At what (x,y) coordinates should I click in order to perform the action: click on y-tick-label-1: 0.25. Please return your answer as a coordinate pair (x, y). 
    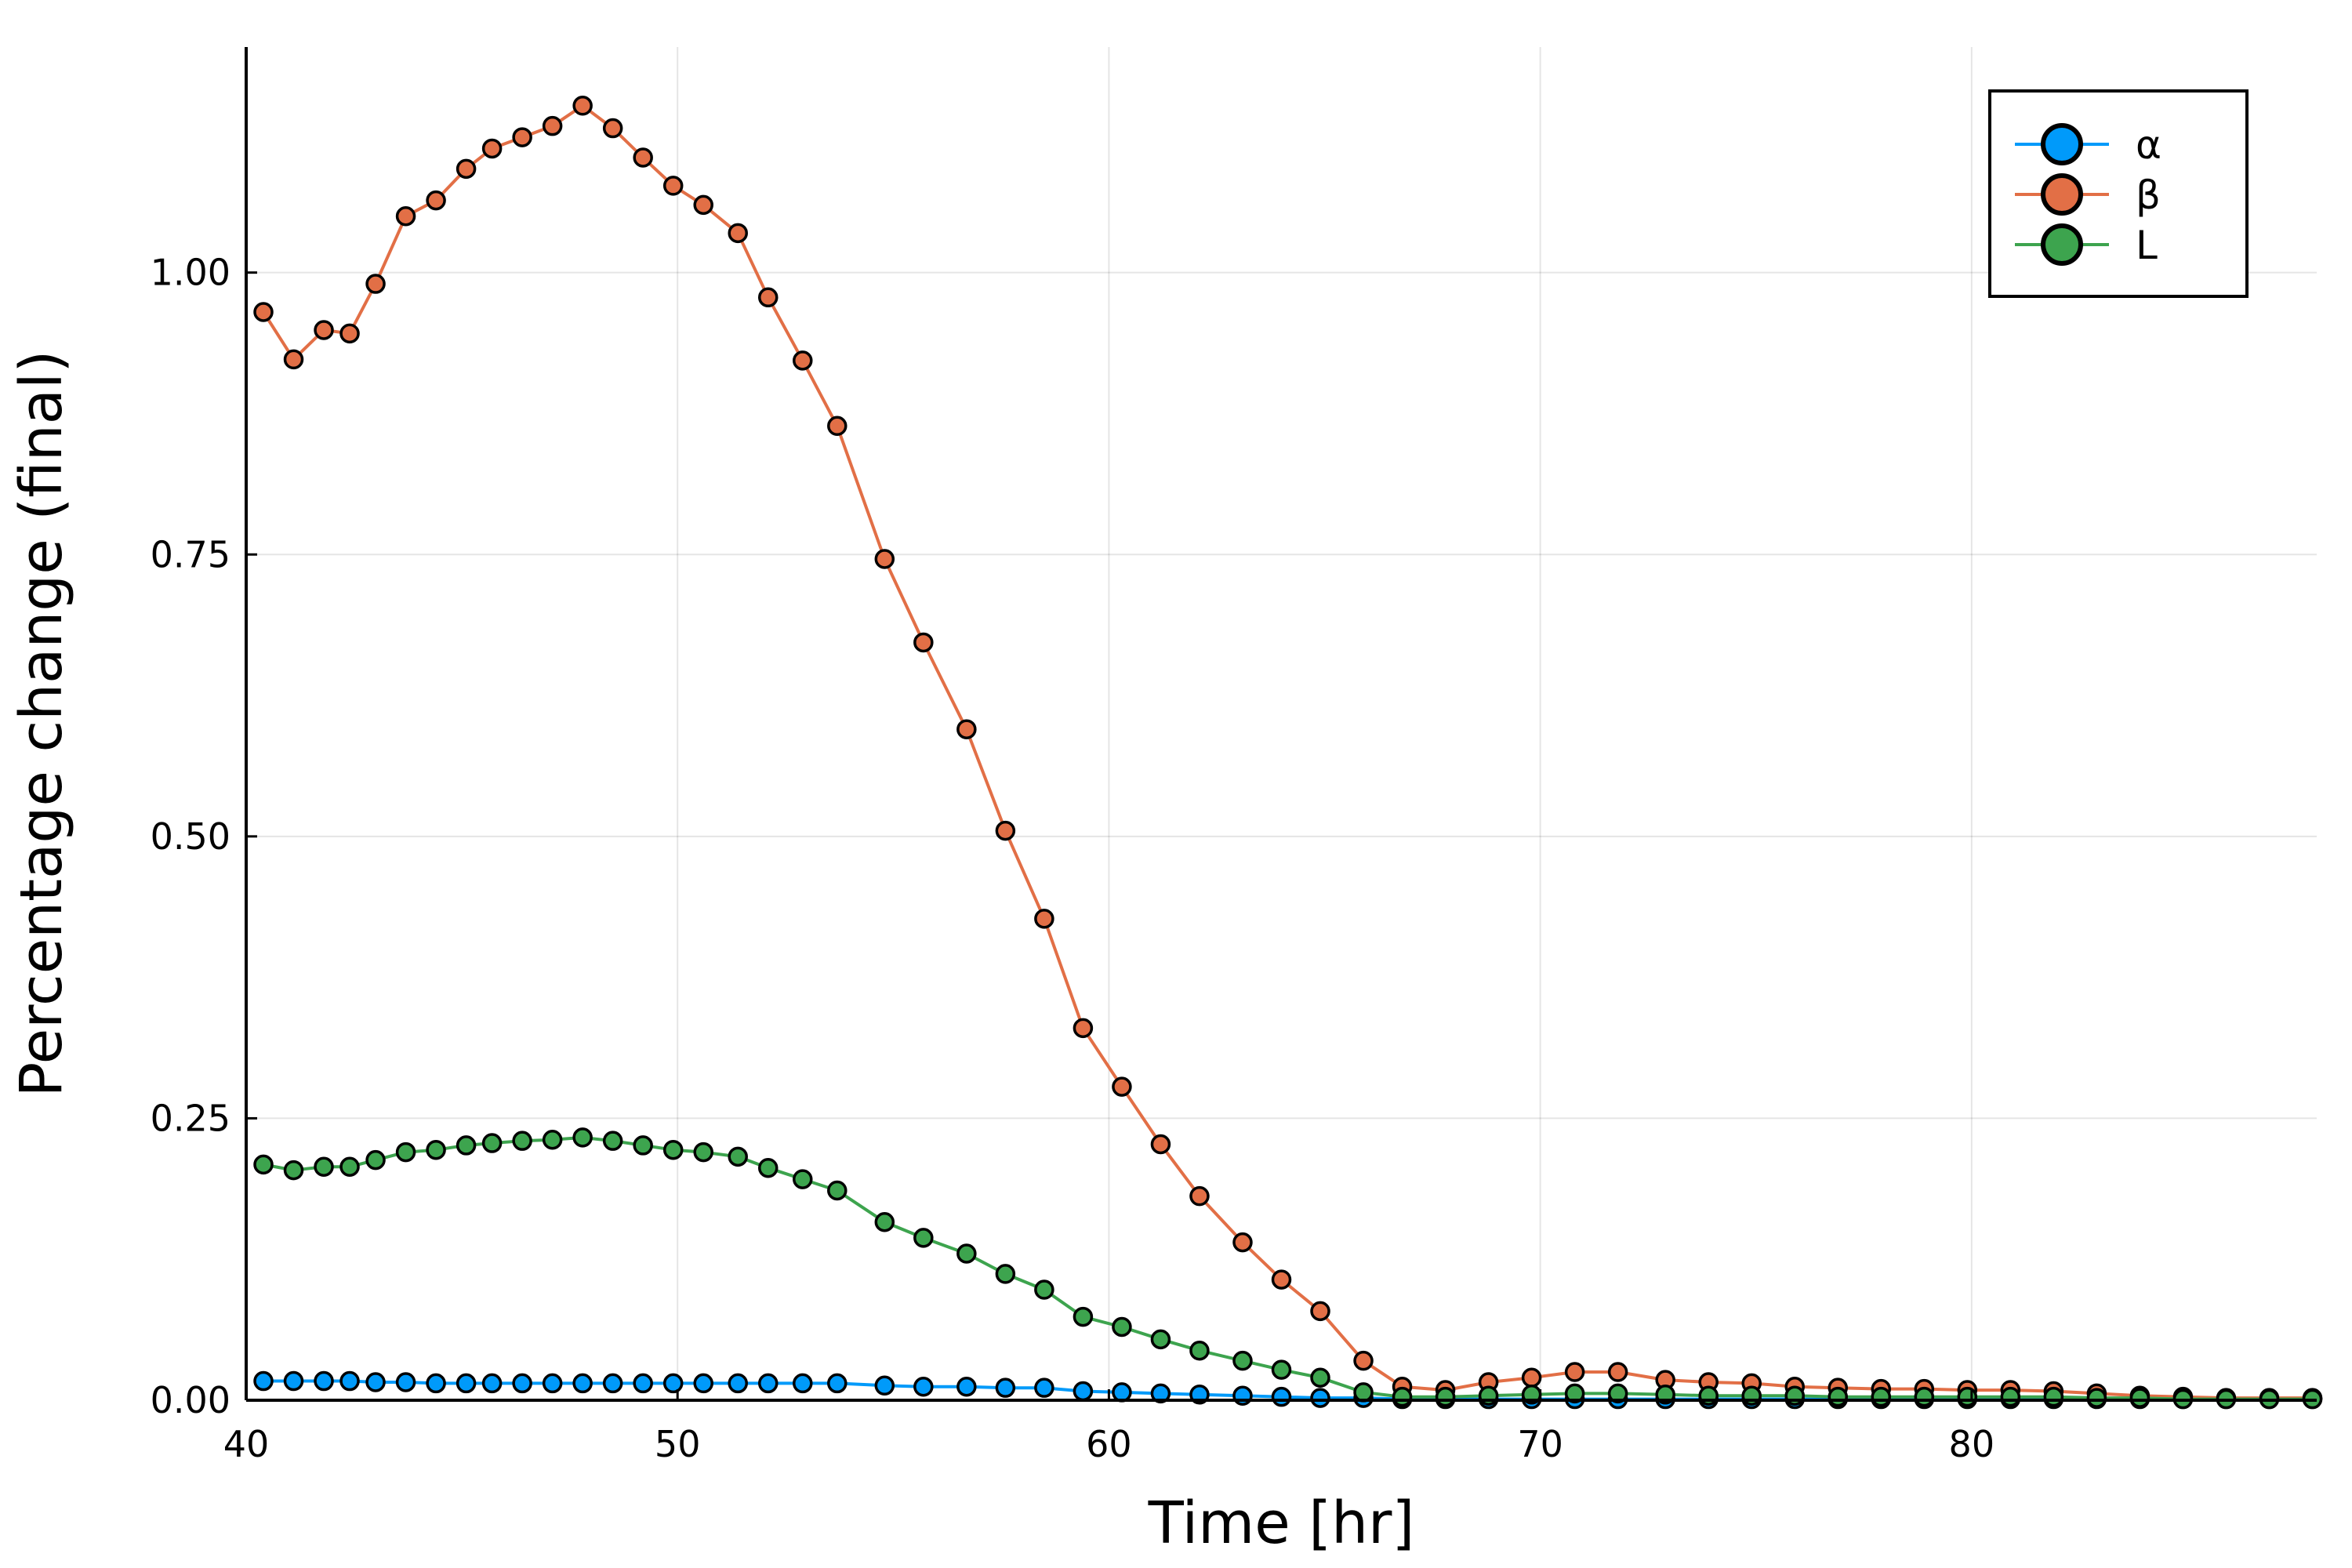
    Looking at the image, I should click on (190, 1118).